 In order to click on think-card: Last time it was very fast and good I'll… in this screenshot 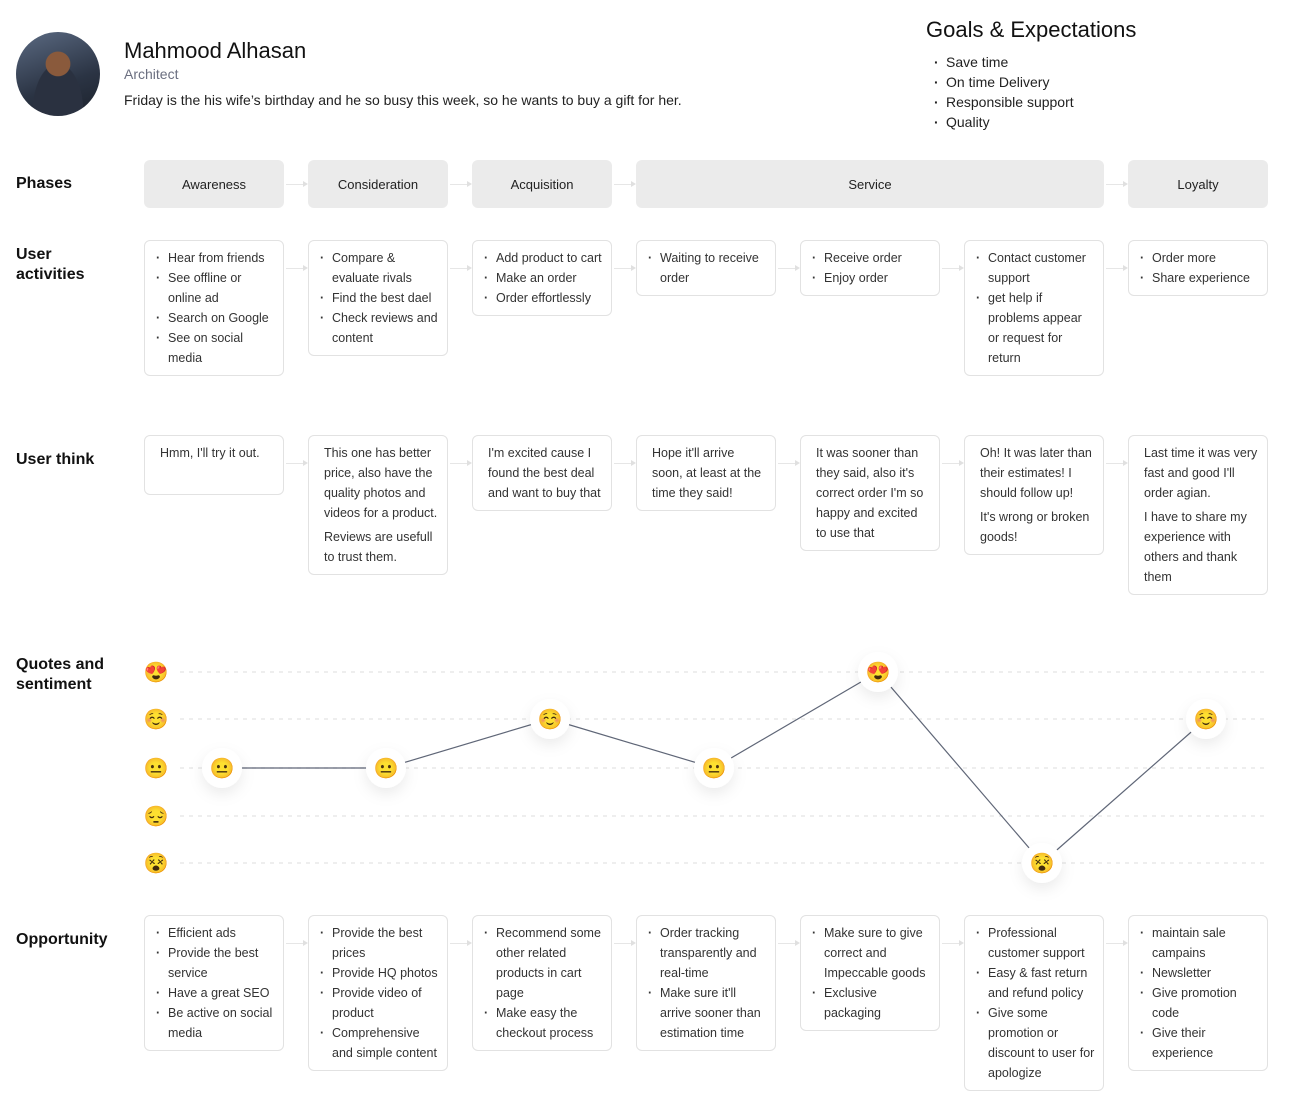, I will do `click(1198, 515)`.